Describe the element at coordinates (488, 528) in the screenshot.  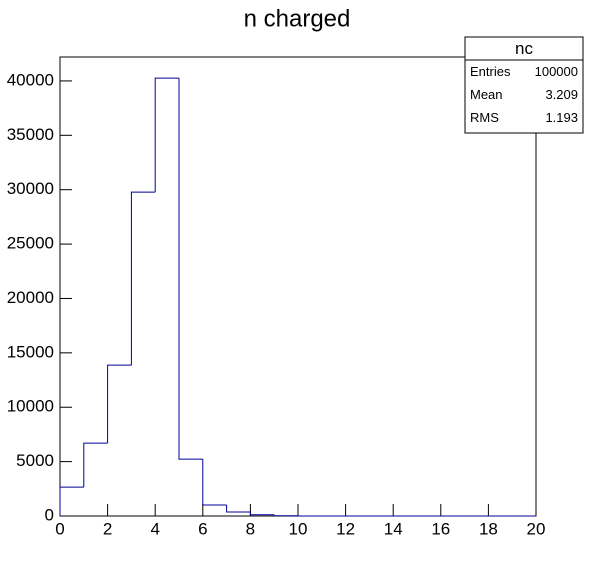
I see `x-tick-label: 18` at that location.